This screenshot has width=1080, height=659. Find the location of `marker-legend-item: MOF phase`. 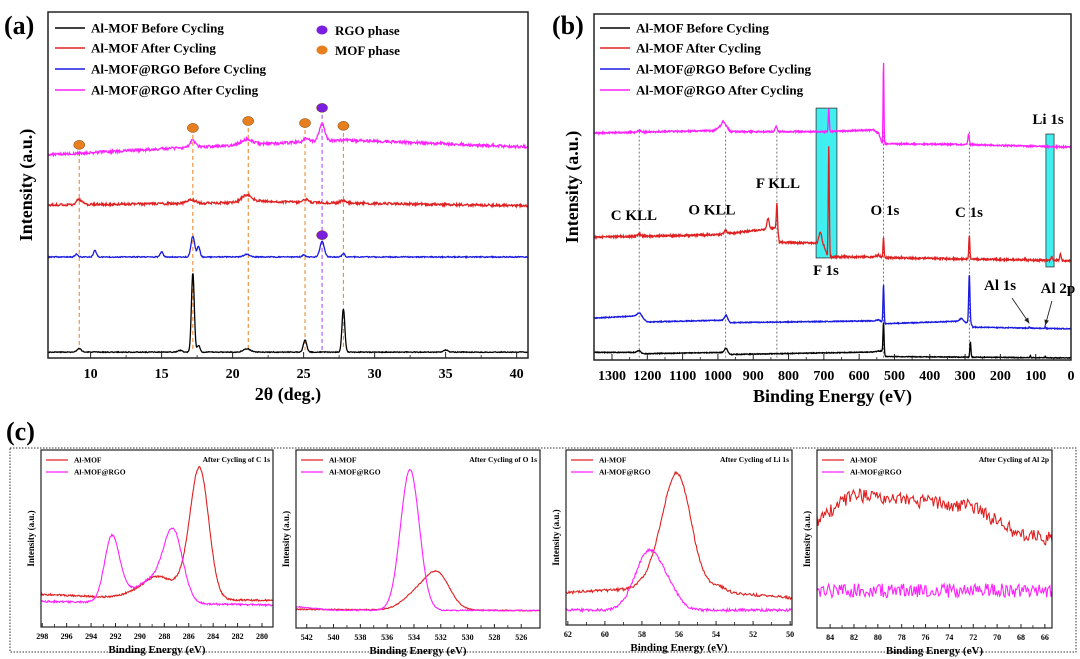

marker-legend-item: MOF phase is located at coordinates (358, 50).